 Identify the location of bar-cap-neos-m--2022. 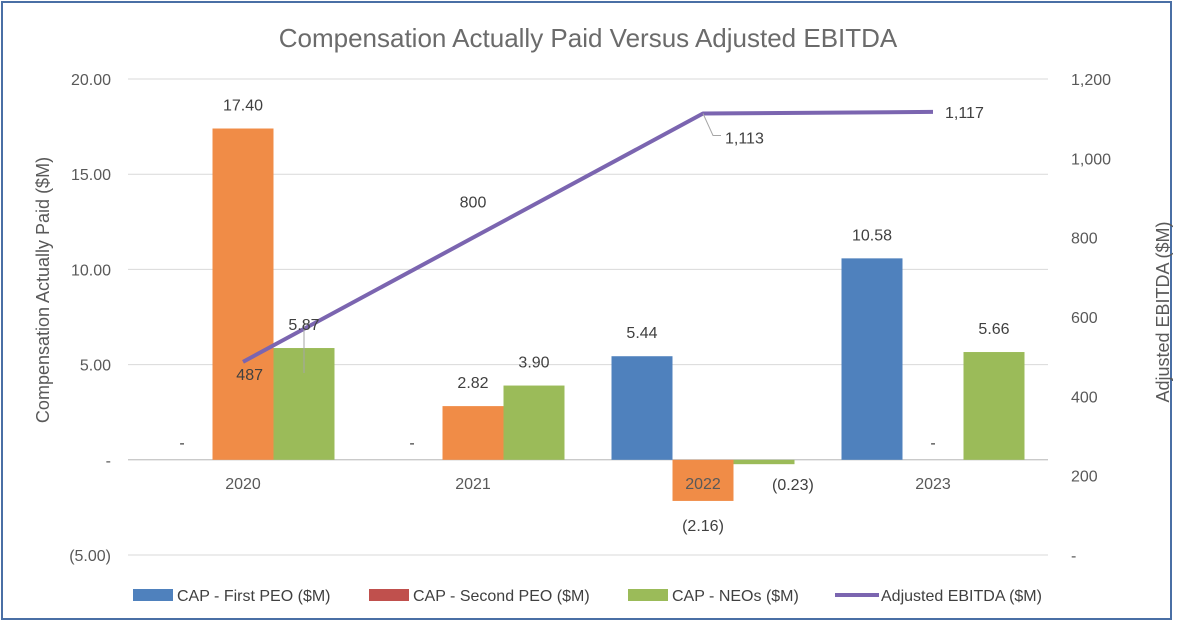
(764, 462).